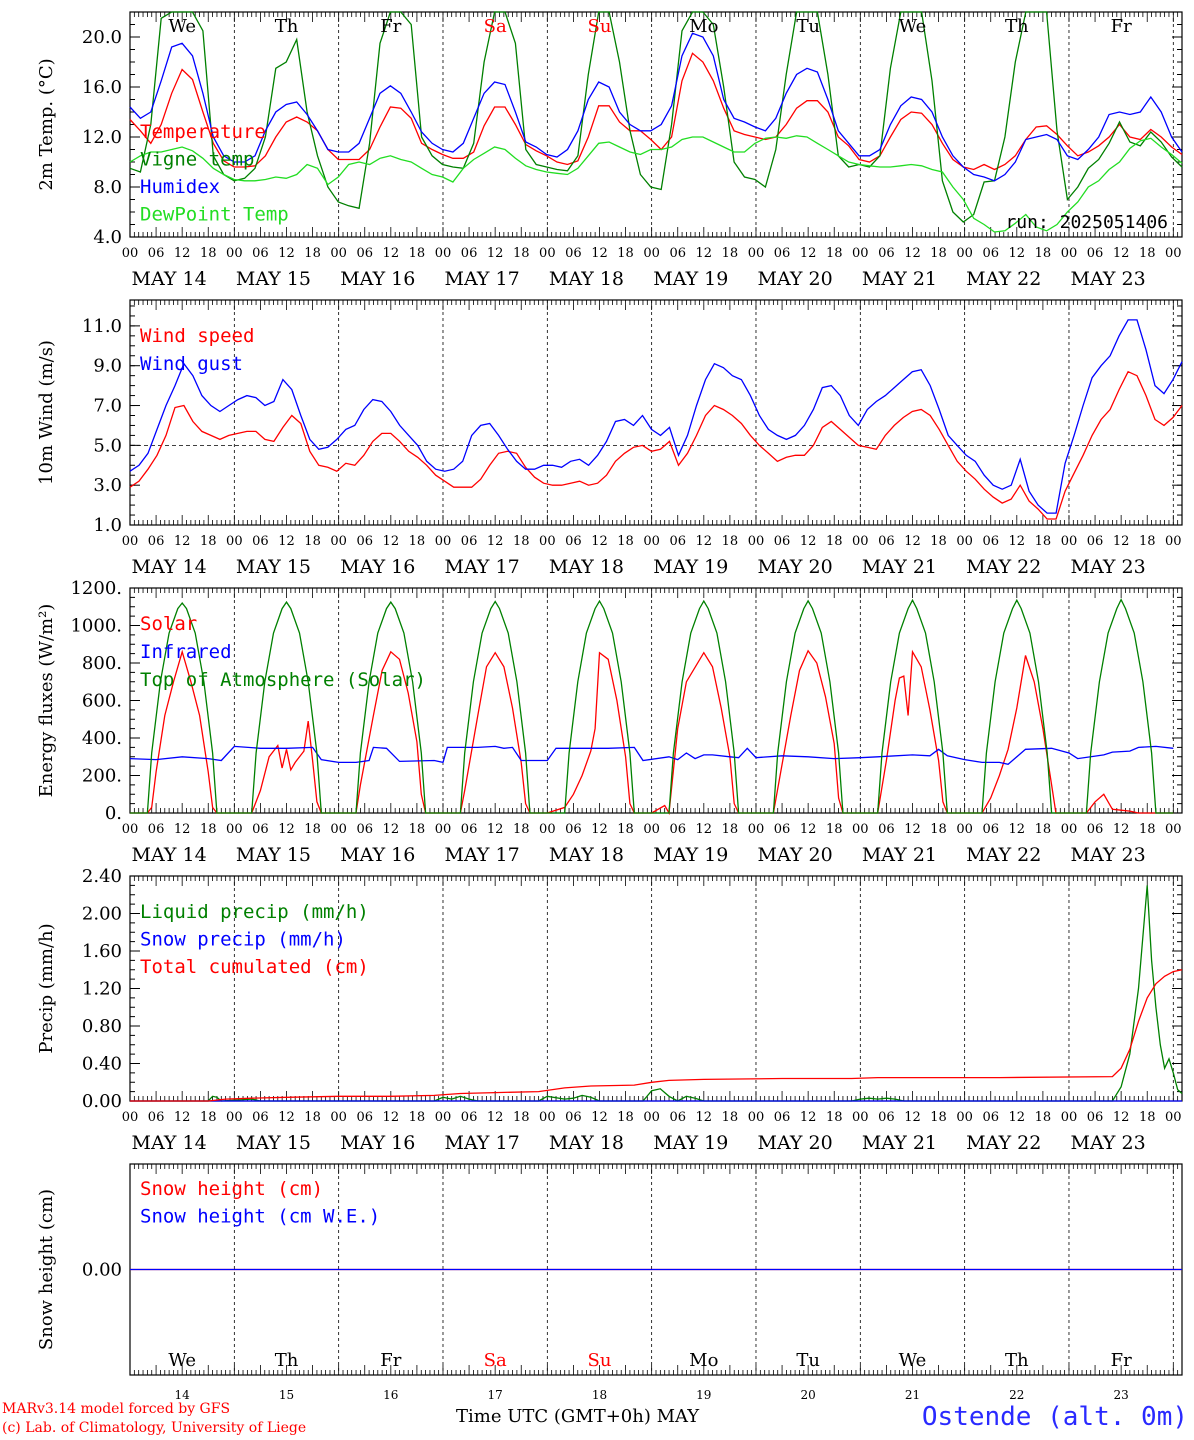  What do you see at coordinates (102, 951) in the screenshot?
I see `y-tick-label: 1.60` at bounding box center [102, 951].